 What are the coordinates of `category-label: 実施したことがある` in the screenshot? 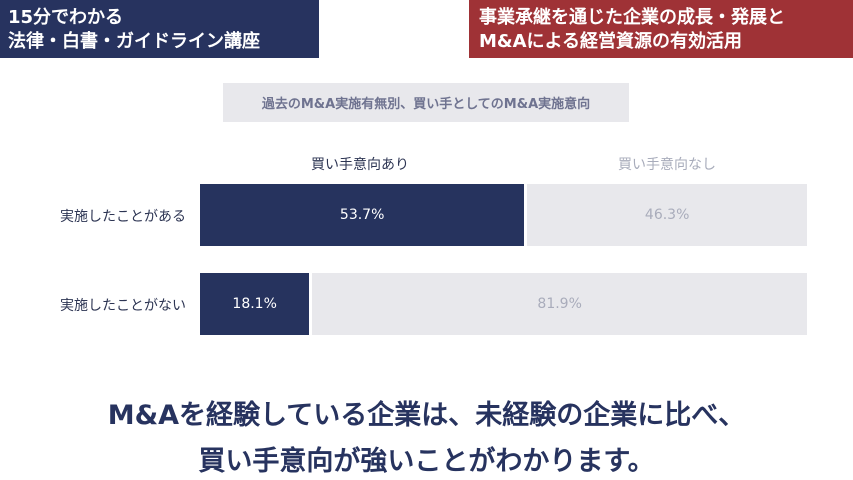 It's located at (123, 217).